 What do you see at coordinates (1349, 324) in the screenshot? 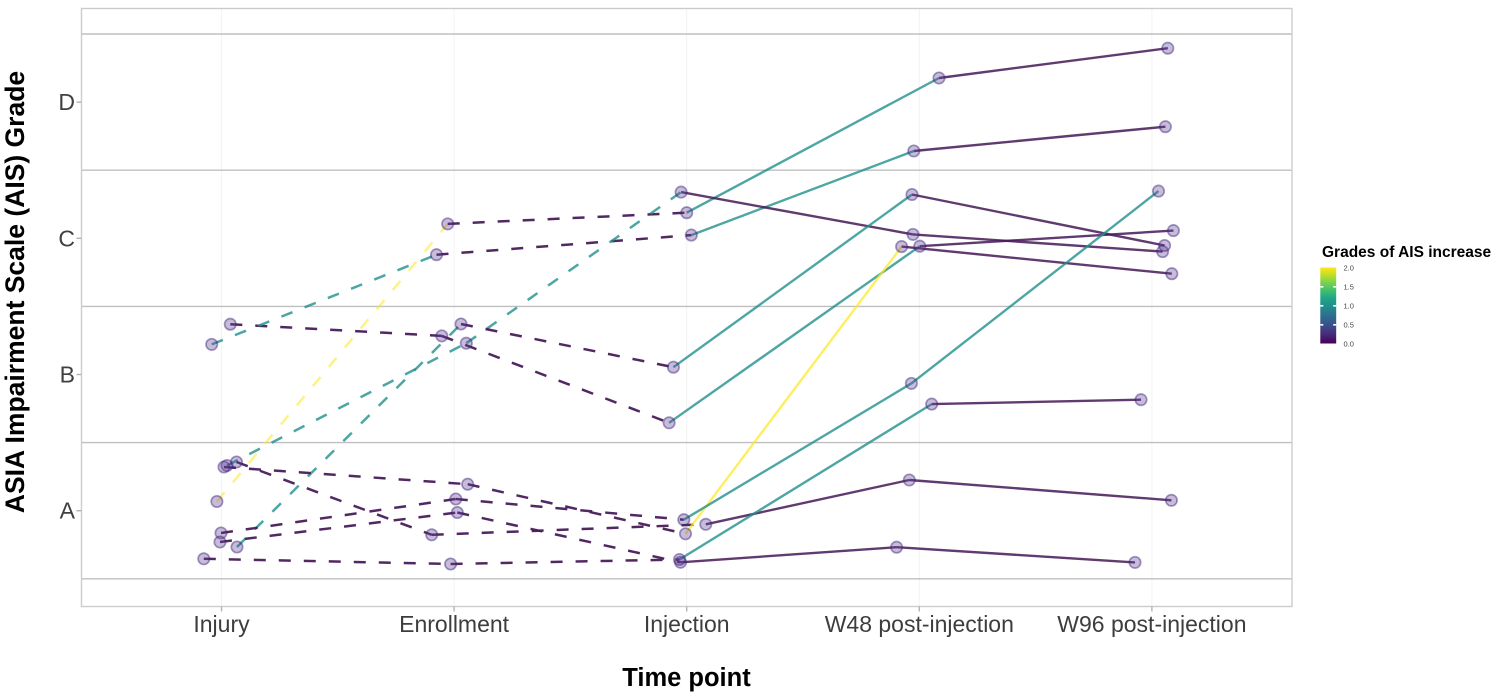
I see `svg-text: 0.5` at bounding box center [1349, 324].